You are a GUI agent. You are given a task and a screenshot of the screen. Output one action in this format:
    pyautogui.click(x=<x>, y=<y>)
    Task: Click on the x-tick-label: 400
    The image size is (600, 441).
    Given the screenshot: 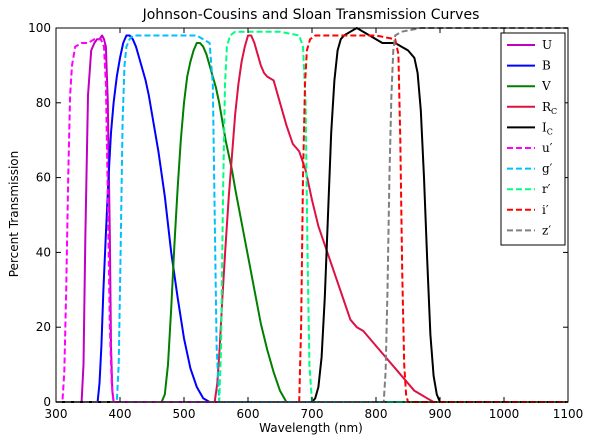 What is the action you would take?
    pyautogui.click(x=120, y=414)
    